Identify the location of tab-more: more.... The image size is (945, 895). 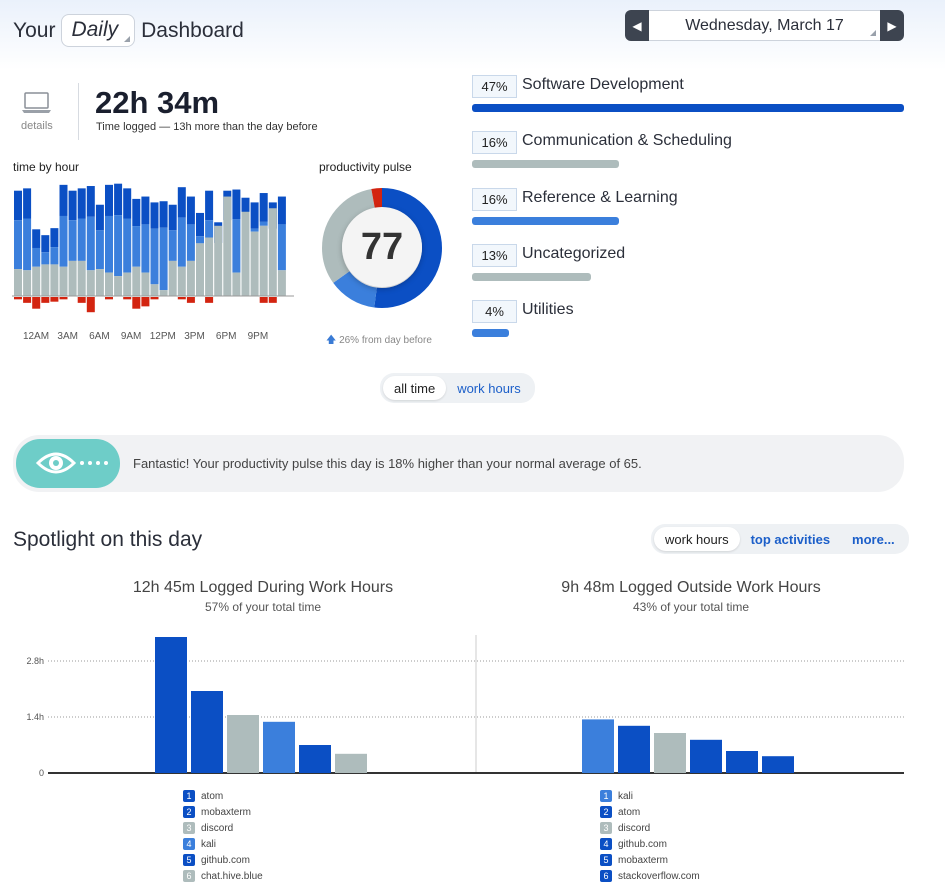
(873, 539).